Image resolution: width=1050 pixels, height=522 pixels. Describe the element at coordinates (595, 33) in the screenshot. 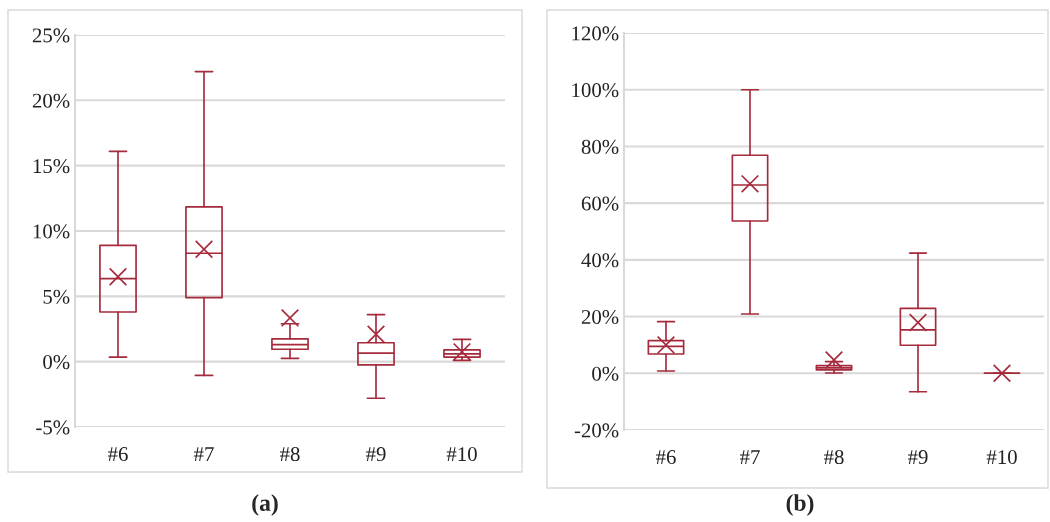

I see `y-tick-label: 120%` at that location.